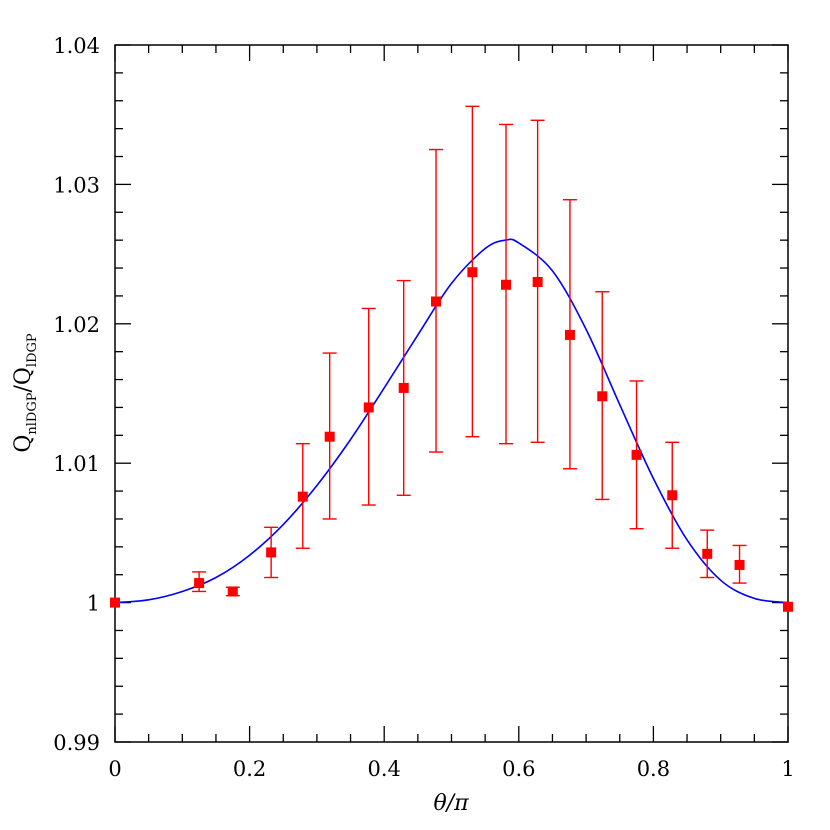 This screenshot has height=830, width=830. What do you see at coordinates (76, 743) in the screenshot?
I see `y-tick-label: 0.99` at bounding box center [76, 743].